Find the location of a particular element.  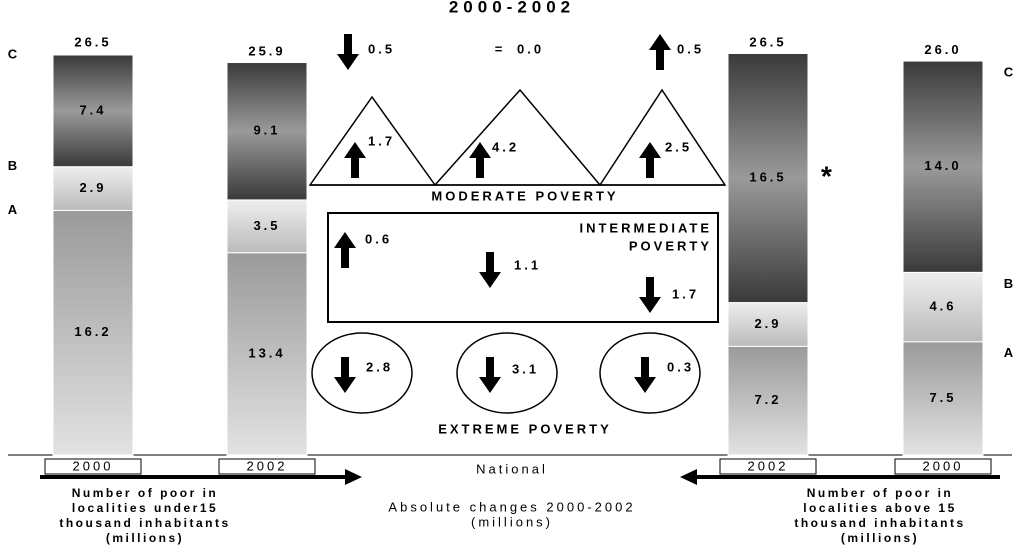

change-value: 2.5 is located at coordinates (678, 146).